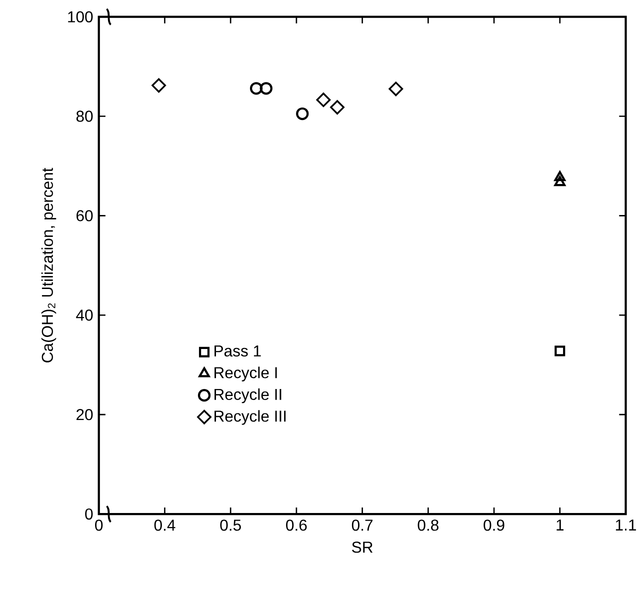 The height and width of the screenshot is (594, 642). I want to click on legend-label: Pass 1, so click(237, 350).